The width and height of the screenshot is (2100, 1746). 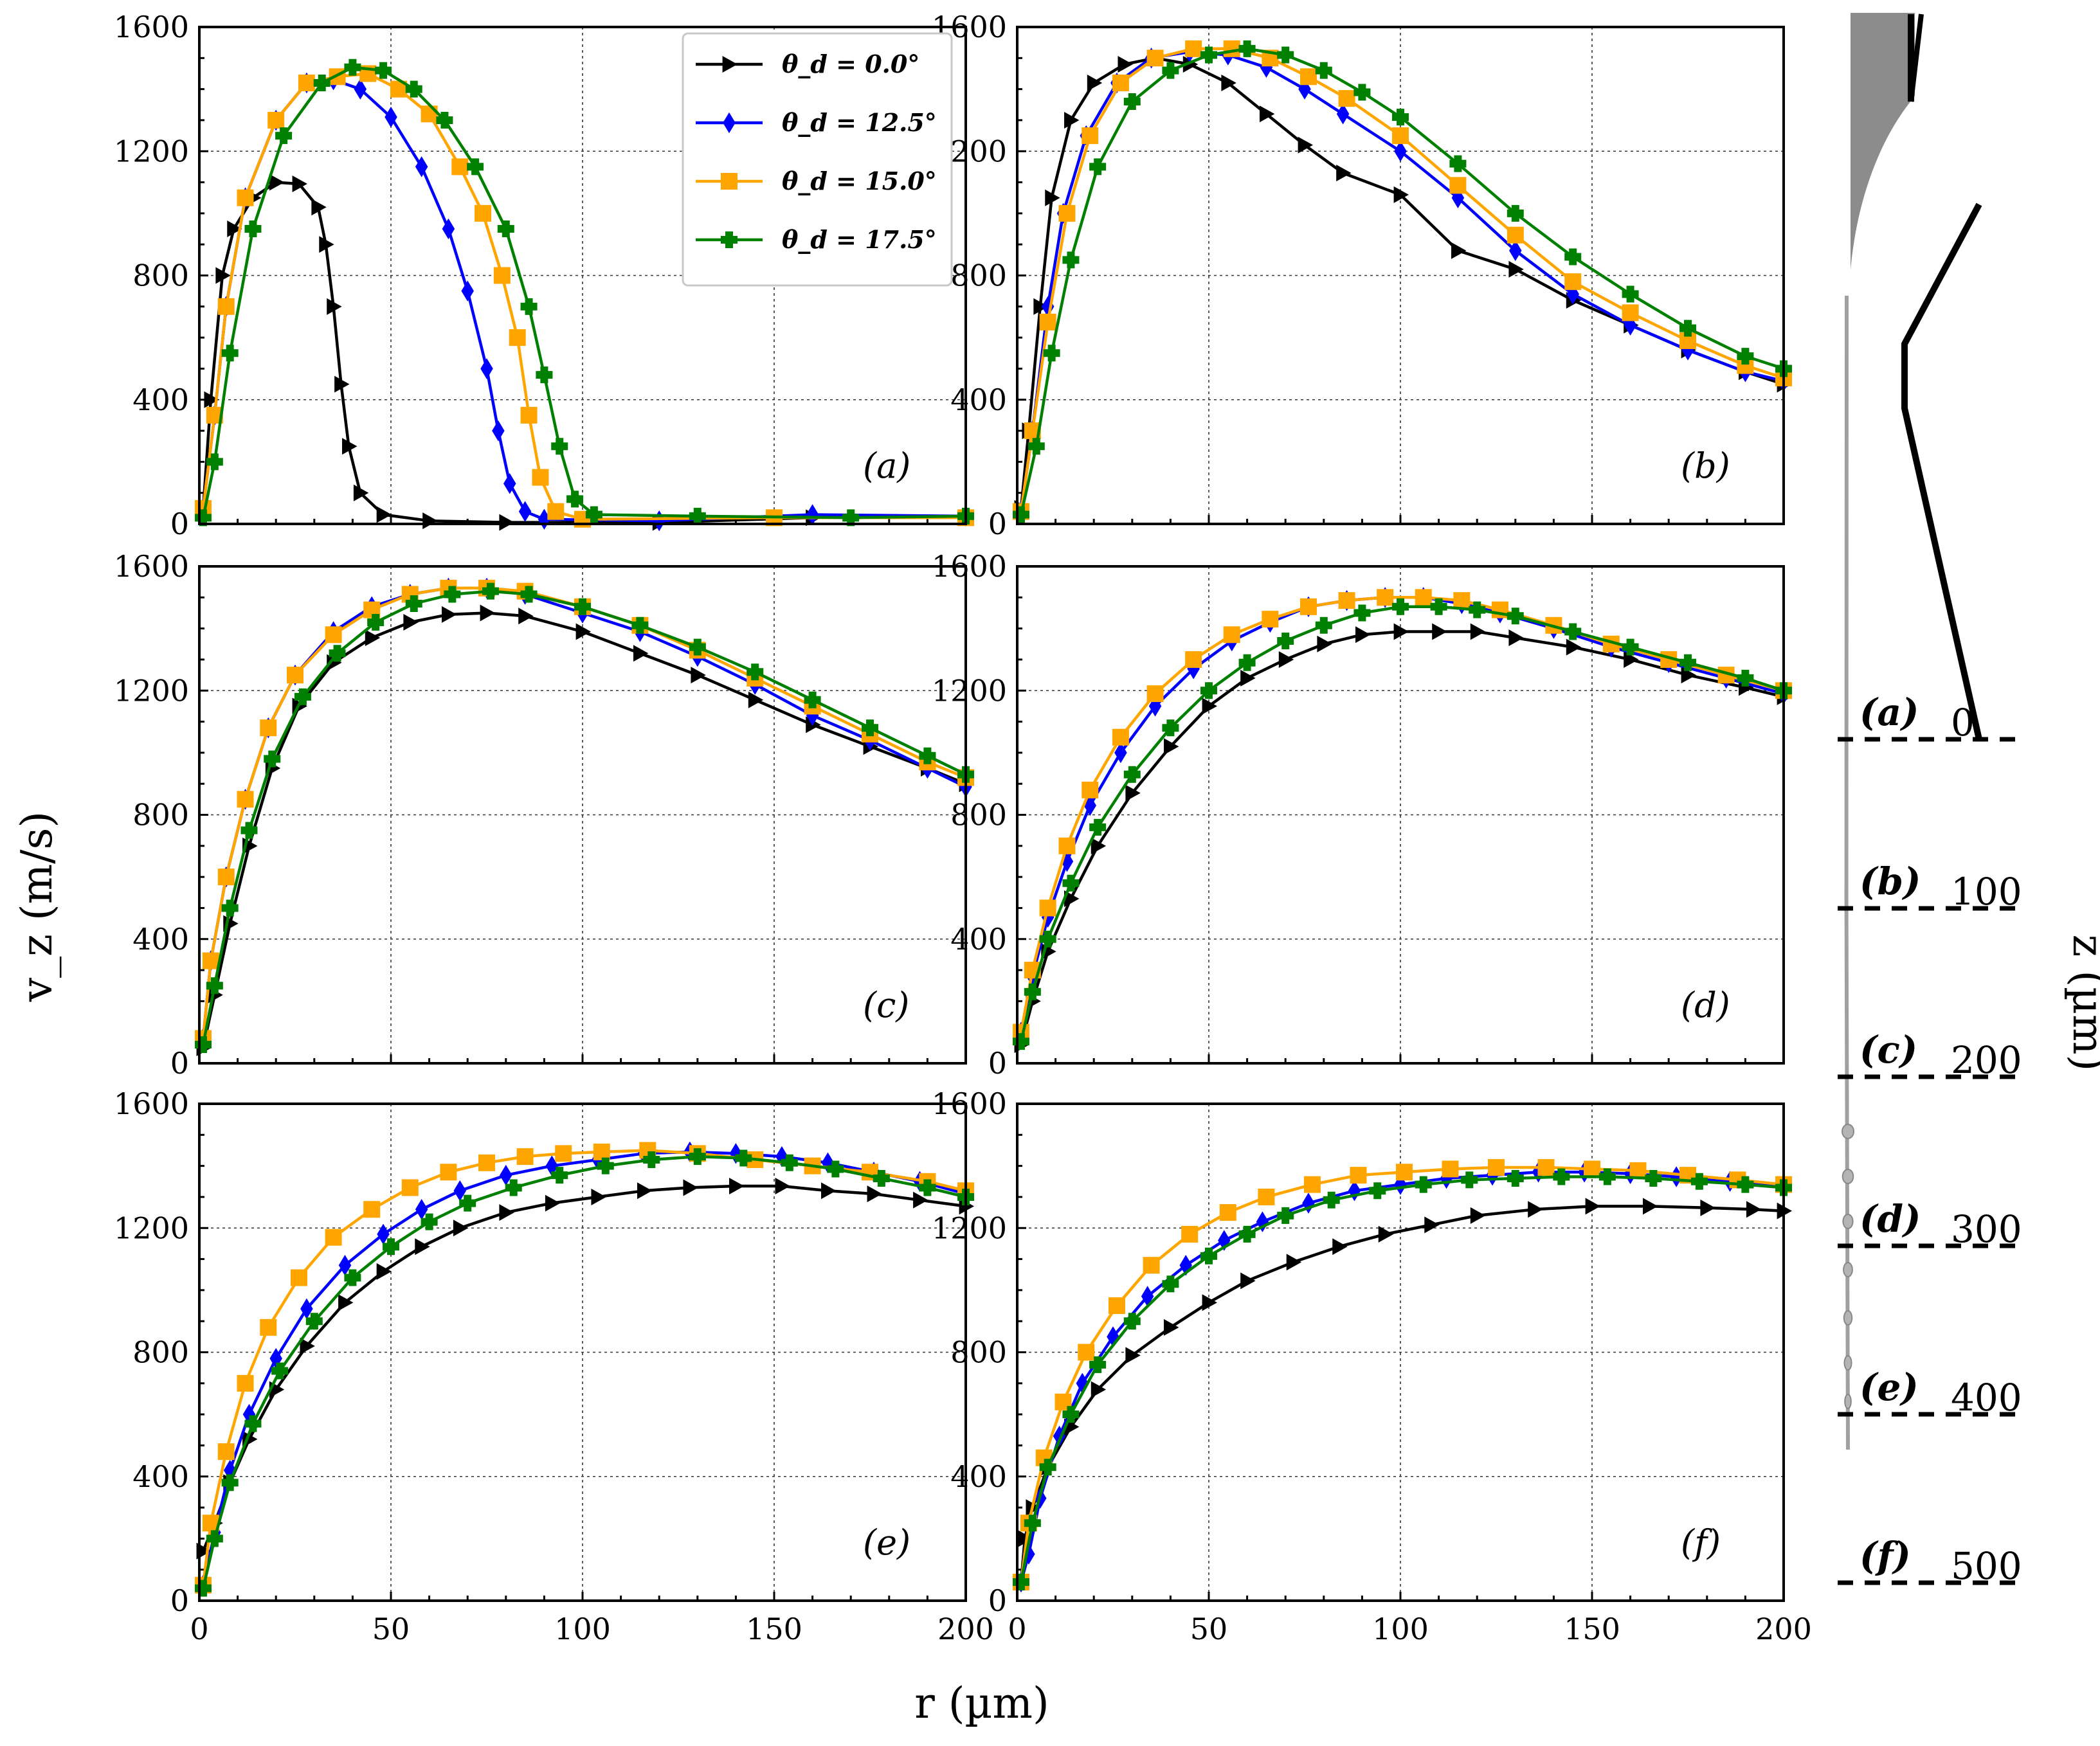 I want to click on side-panel: (a) 0 (b) 100 (c) 200 (d) 300 (e) 400 (f) 500 z (µm), so click(x=1969, y=800).